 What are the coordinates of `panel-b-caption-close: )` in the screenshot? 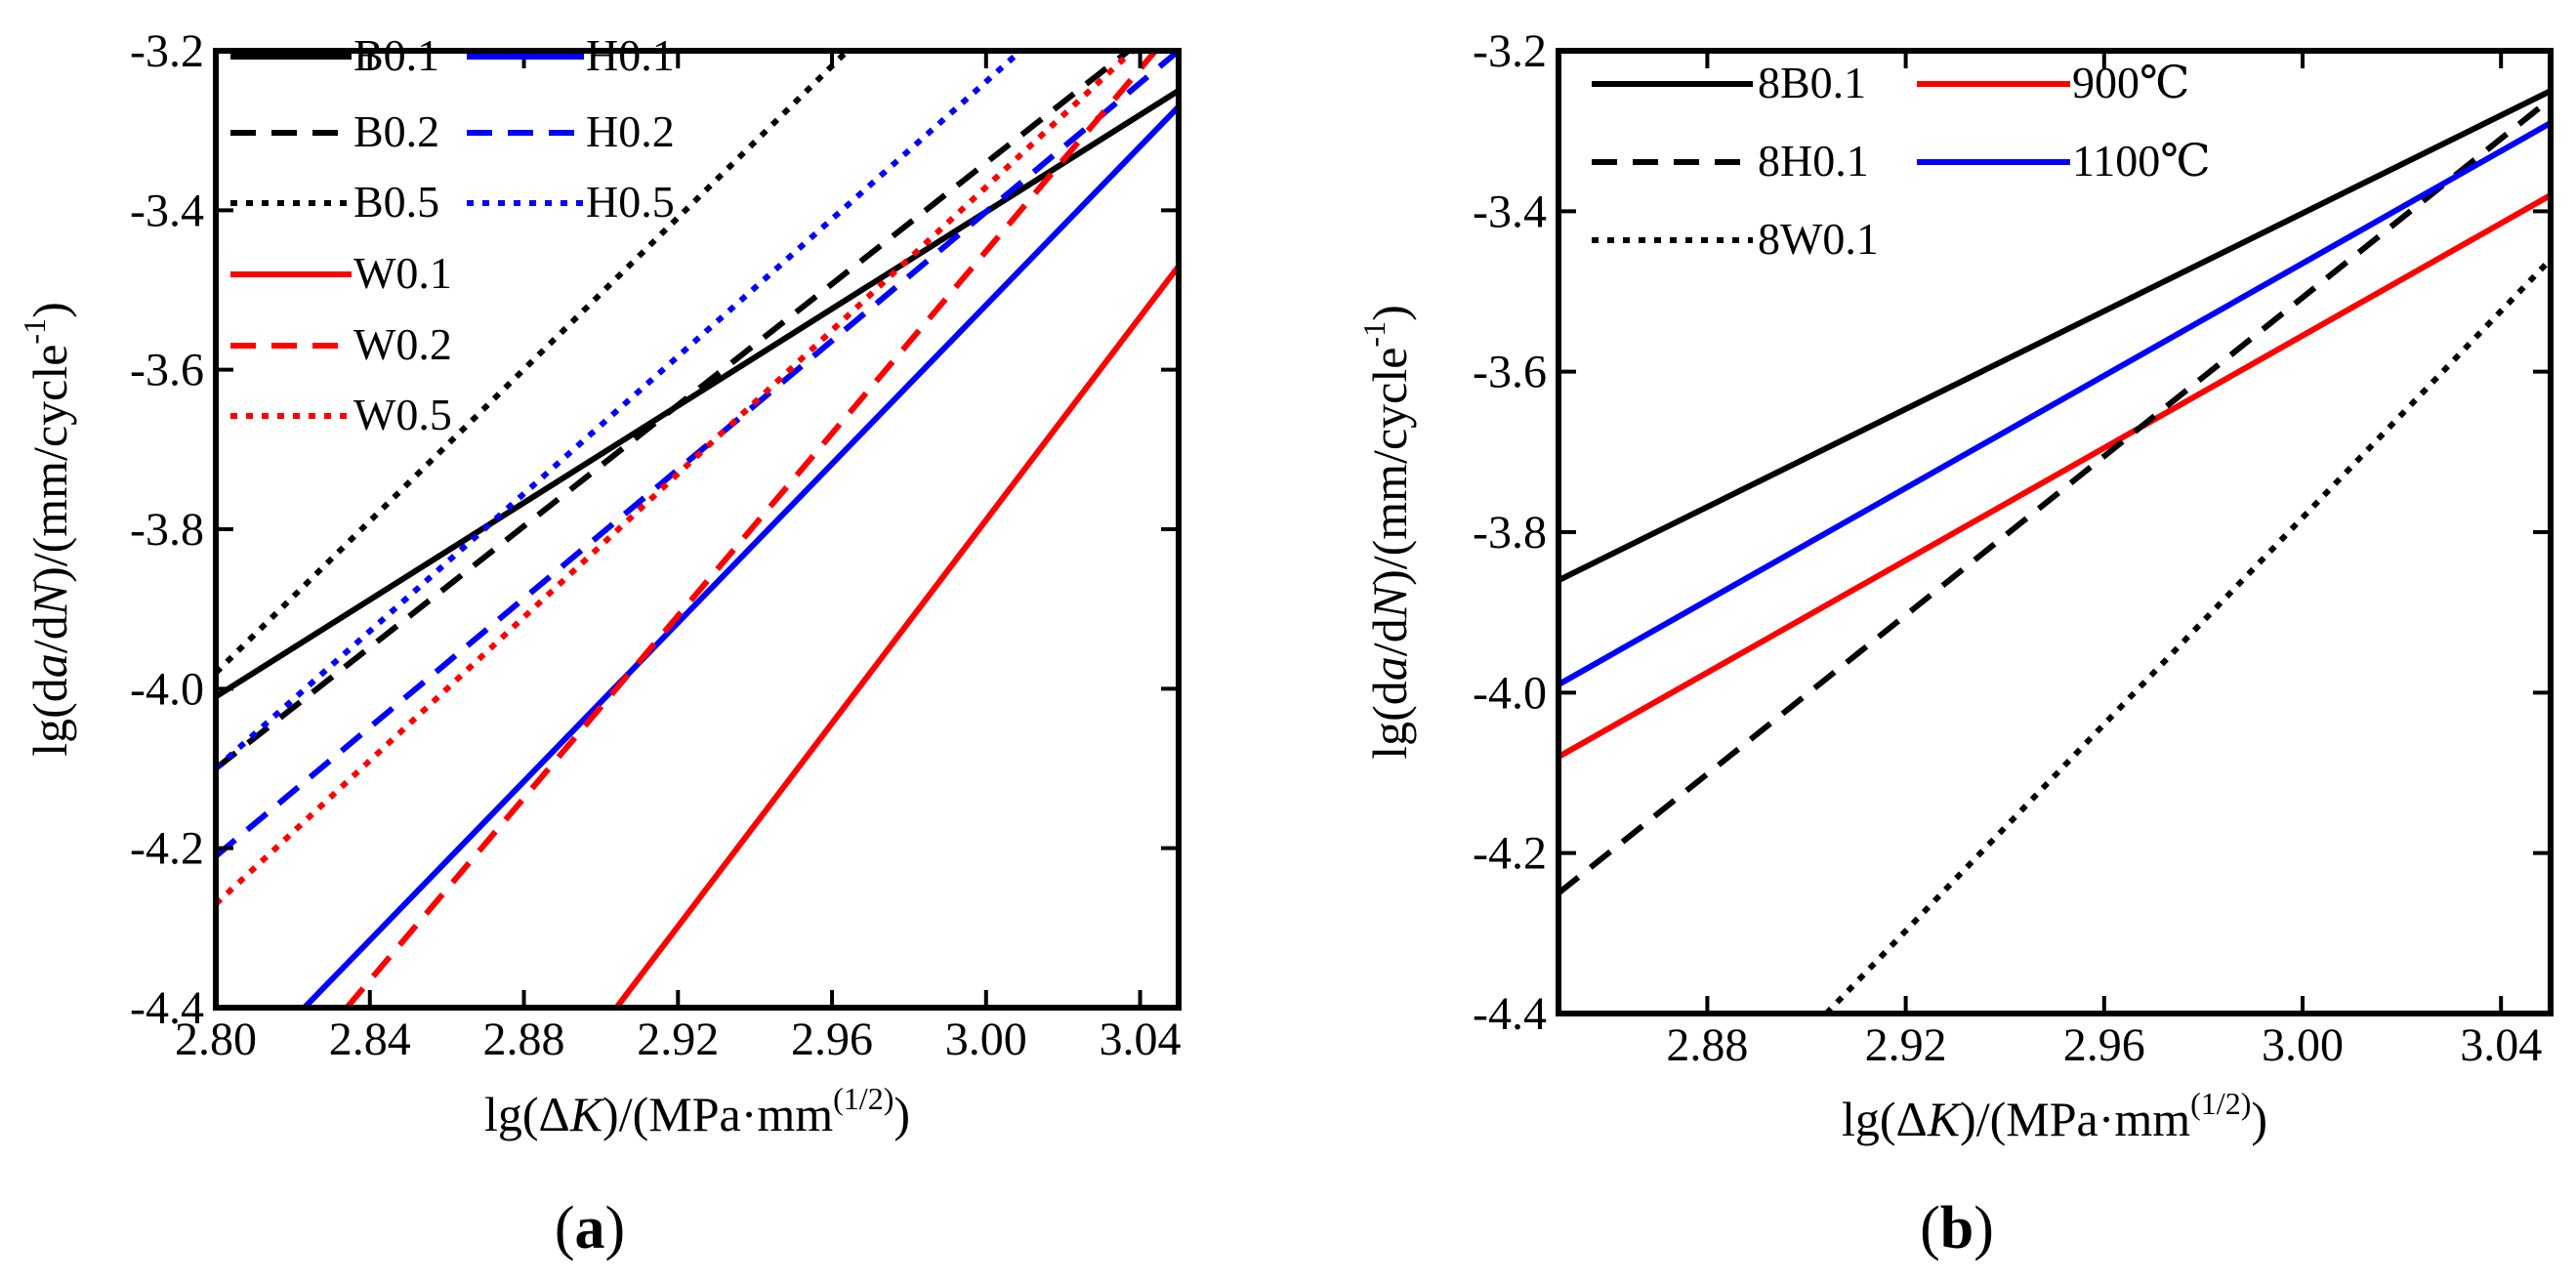 It's located at (1984, 1228).